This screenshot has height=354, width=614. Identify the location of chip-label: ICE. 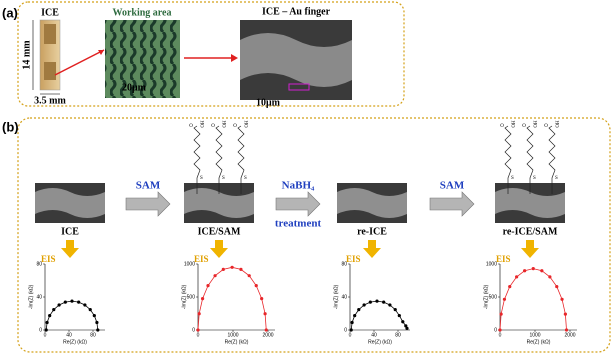
(50, 12).